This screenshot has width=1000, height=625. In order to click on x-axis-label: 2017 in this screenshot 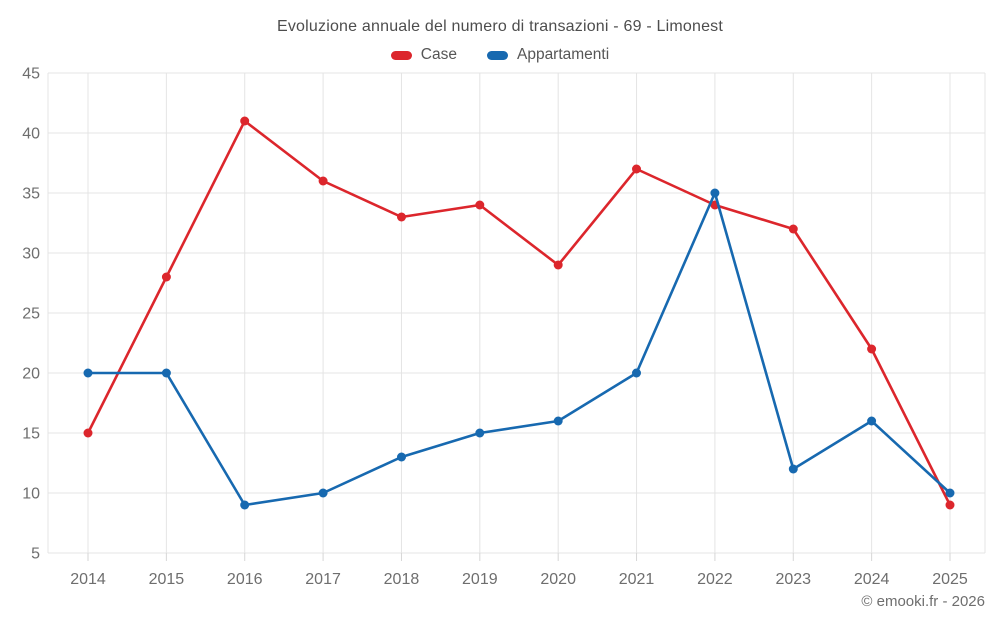, I will do `click(323, 579)`.